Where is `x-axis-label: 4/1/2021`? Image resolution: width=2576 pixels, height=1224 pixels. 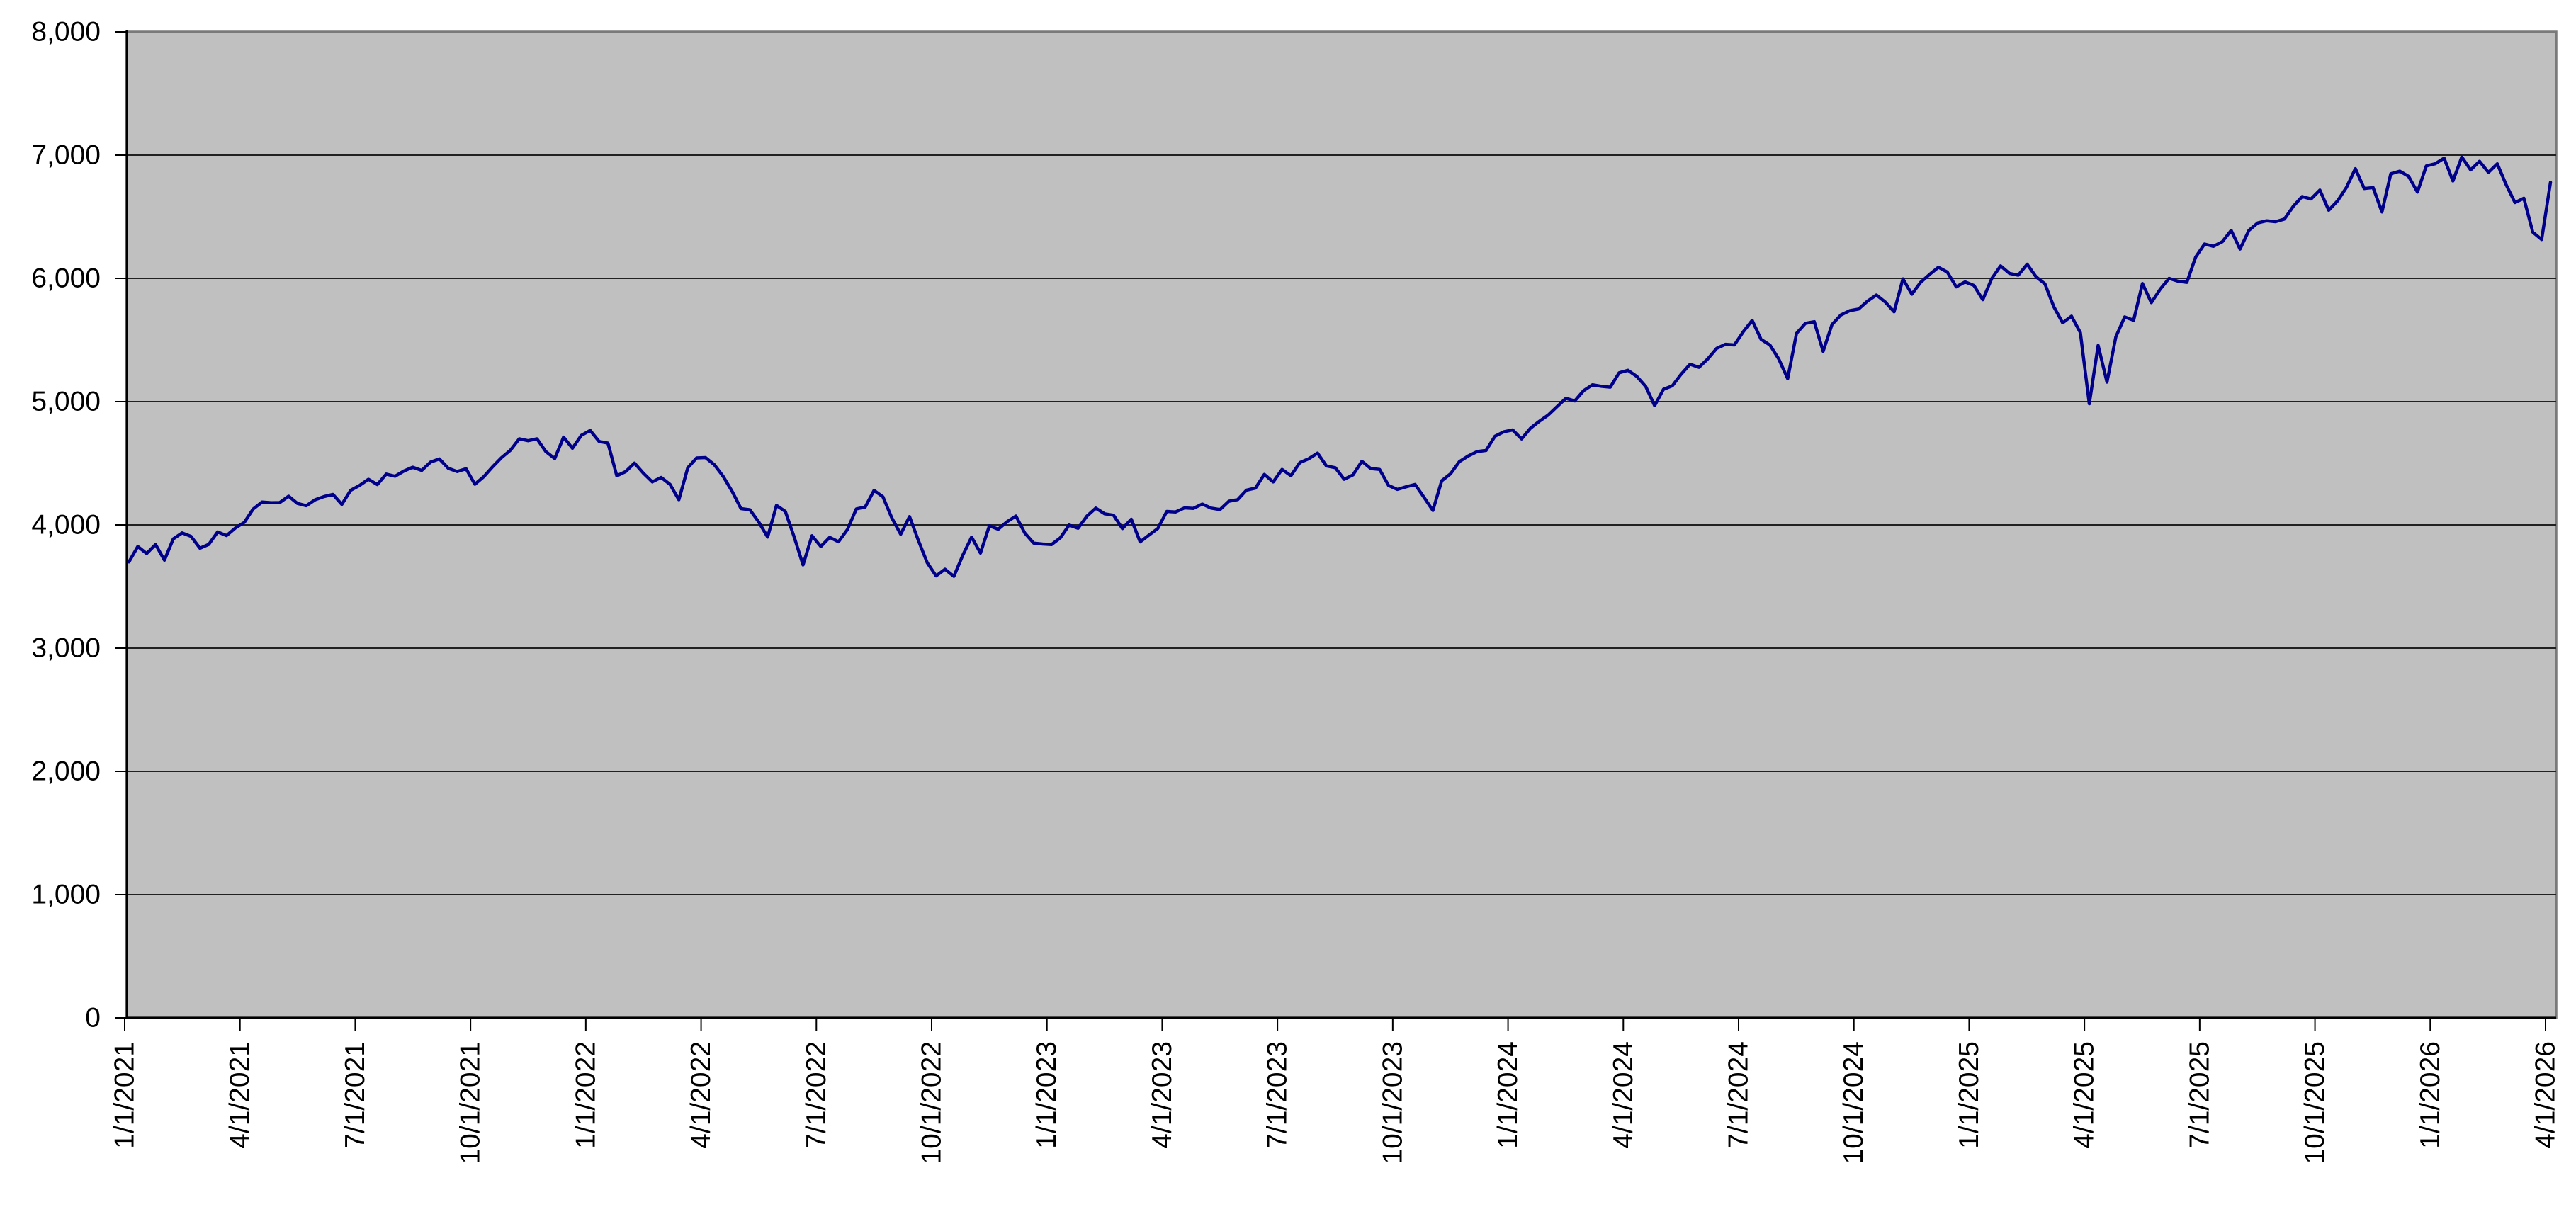 x-axis-label: 4/1/2021 is located at coordinates (240, 1095).